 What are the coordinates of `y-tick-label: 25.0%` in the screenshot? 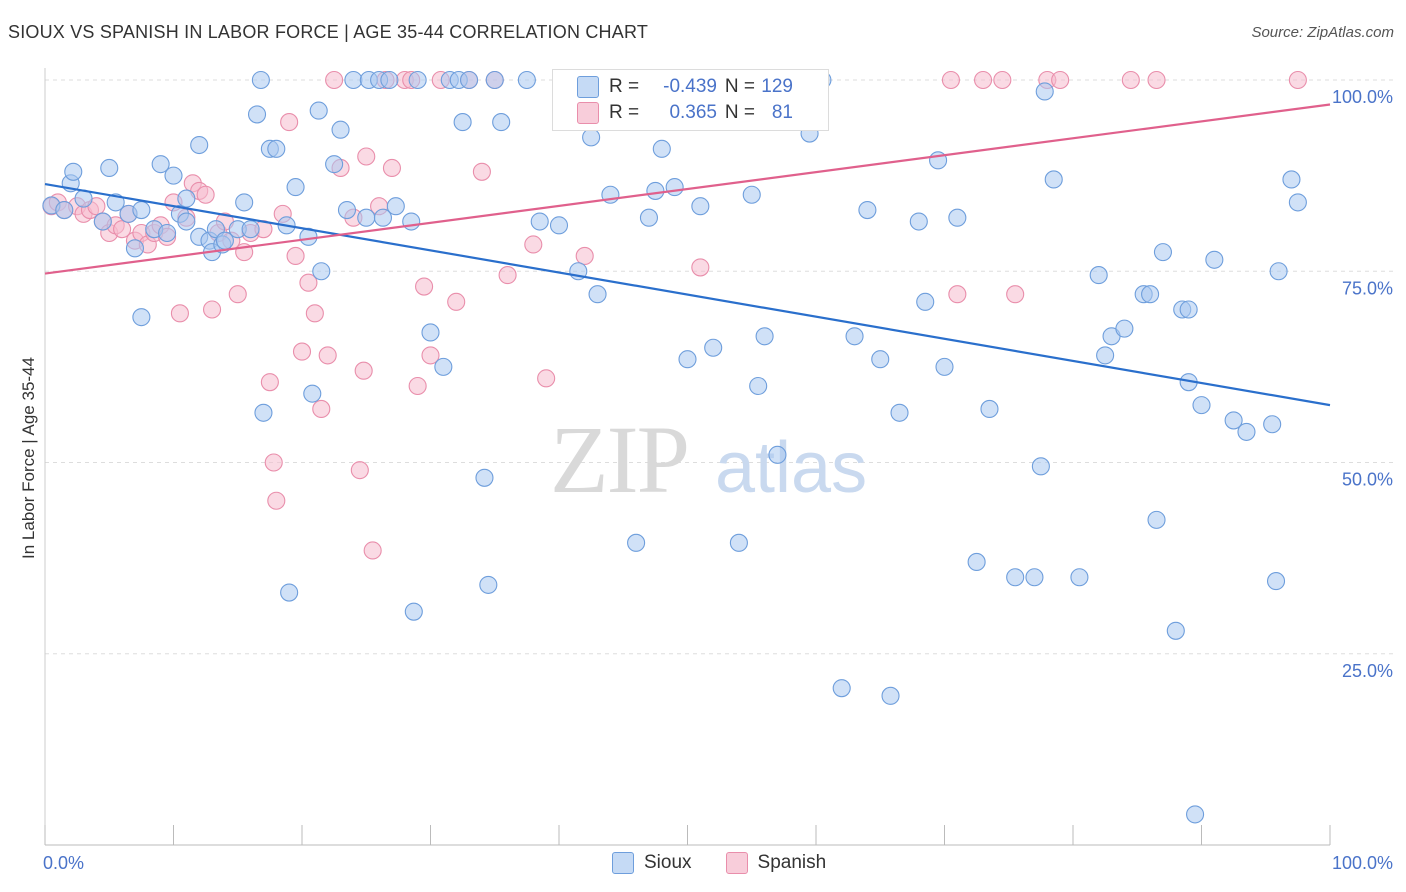 It's located at (1367, 671).